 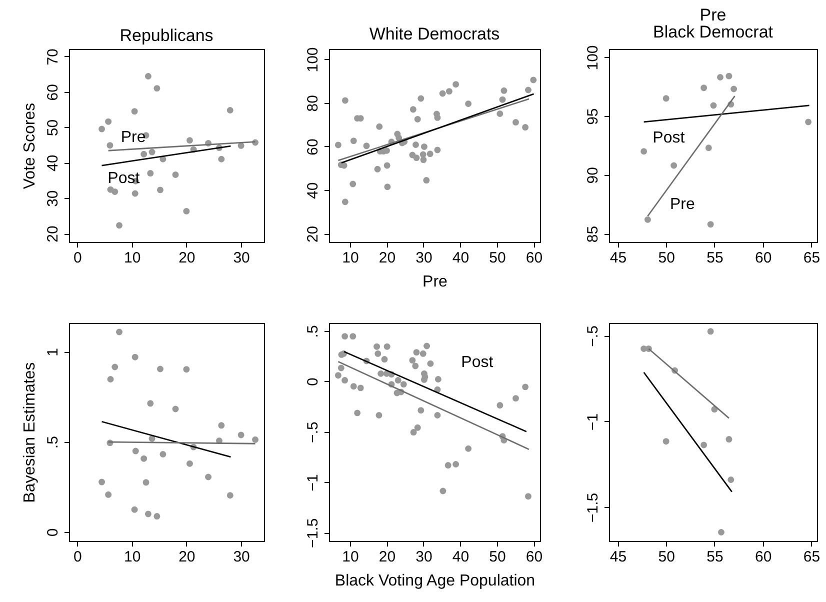 What do you see at coordinates (30, 432) in the screenshot?
I see `y-axis-title: Bayesian Estimates` at bounding box center [30, 432].